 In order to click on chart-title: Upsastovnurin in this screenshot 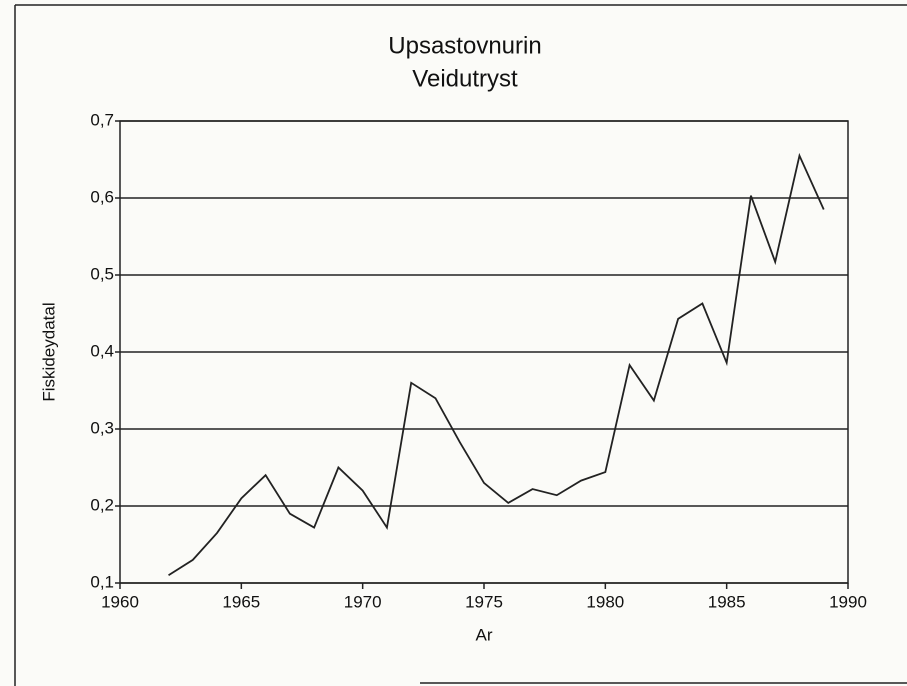, I will do `click(464, 45)`.